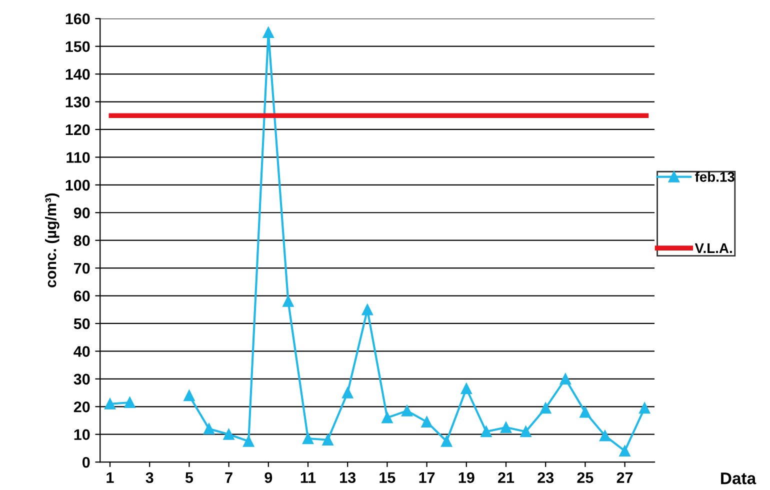  I want to click on y-tick-label: 130, so click(78, 102).